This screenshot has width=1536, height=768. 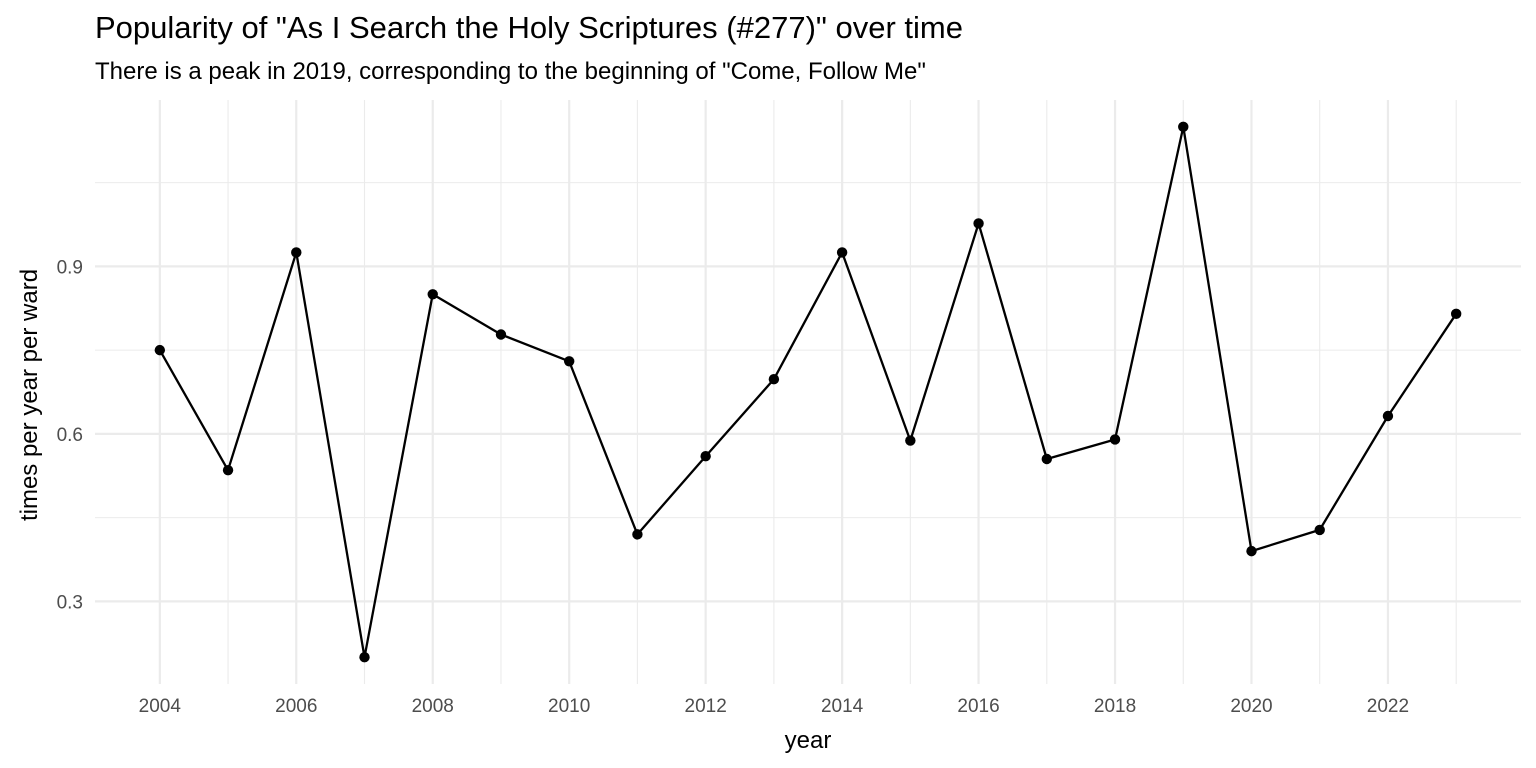 What do you see at coordinates (160, 706) in the screenshot?
I see `x-tick-label: 2004` at bounding box center [160, 706].